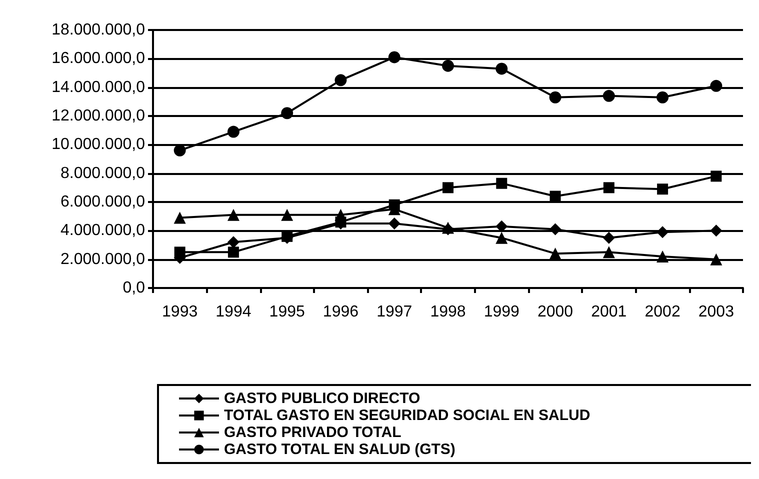  I want to click on y-tick-label: 10.000.000,0, so click(99, 145).